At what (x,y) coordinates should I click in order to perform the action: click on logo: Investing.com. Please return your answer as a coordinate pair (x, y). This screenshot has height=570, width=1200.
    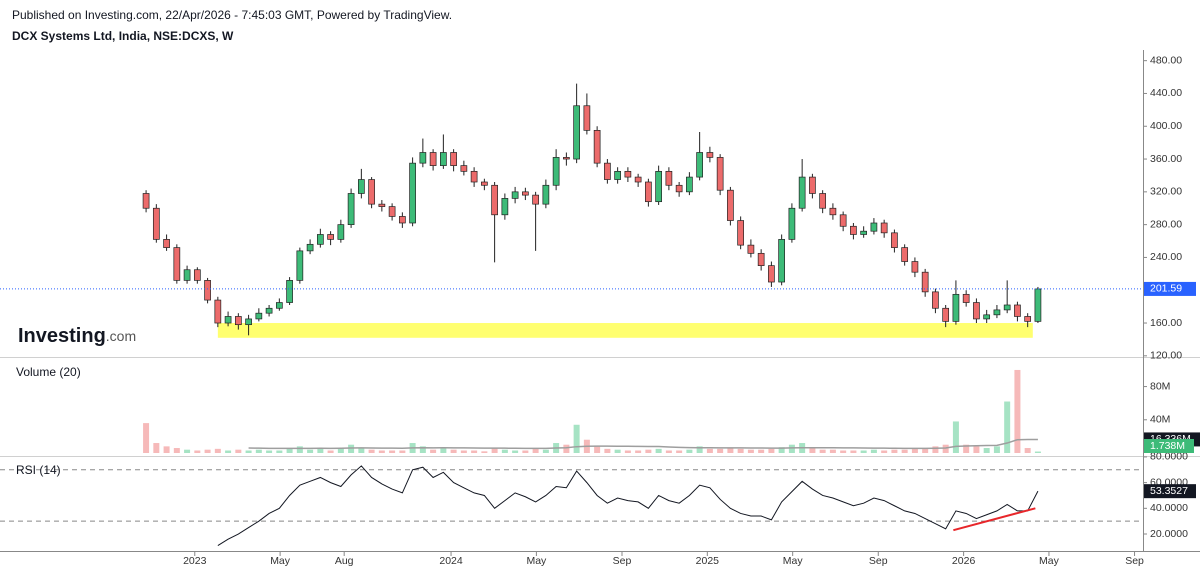
    Looking at the image, I should click on (77, 336).